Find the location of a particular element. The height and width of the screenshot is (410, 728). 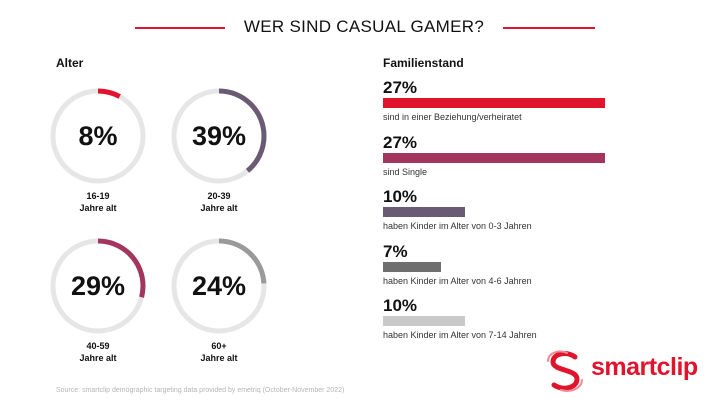

family-bar-row: 27% sind in einer Beziehung/verheiratet is located at coordinates (498, 104).